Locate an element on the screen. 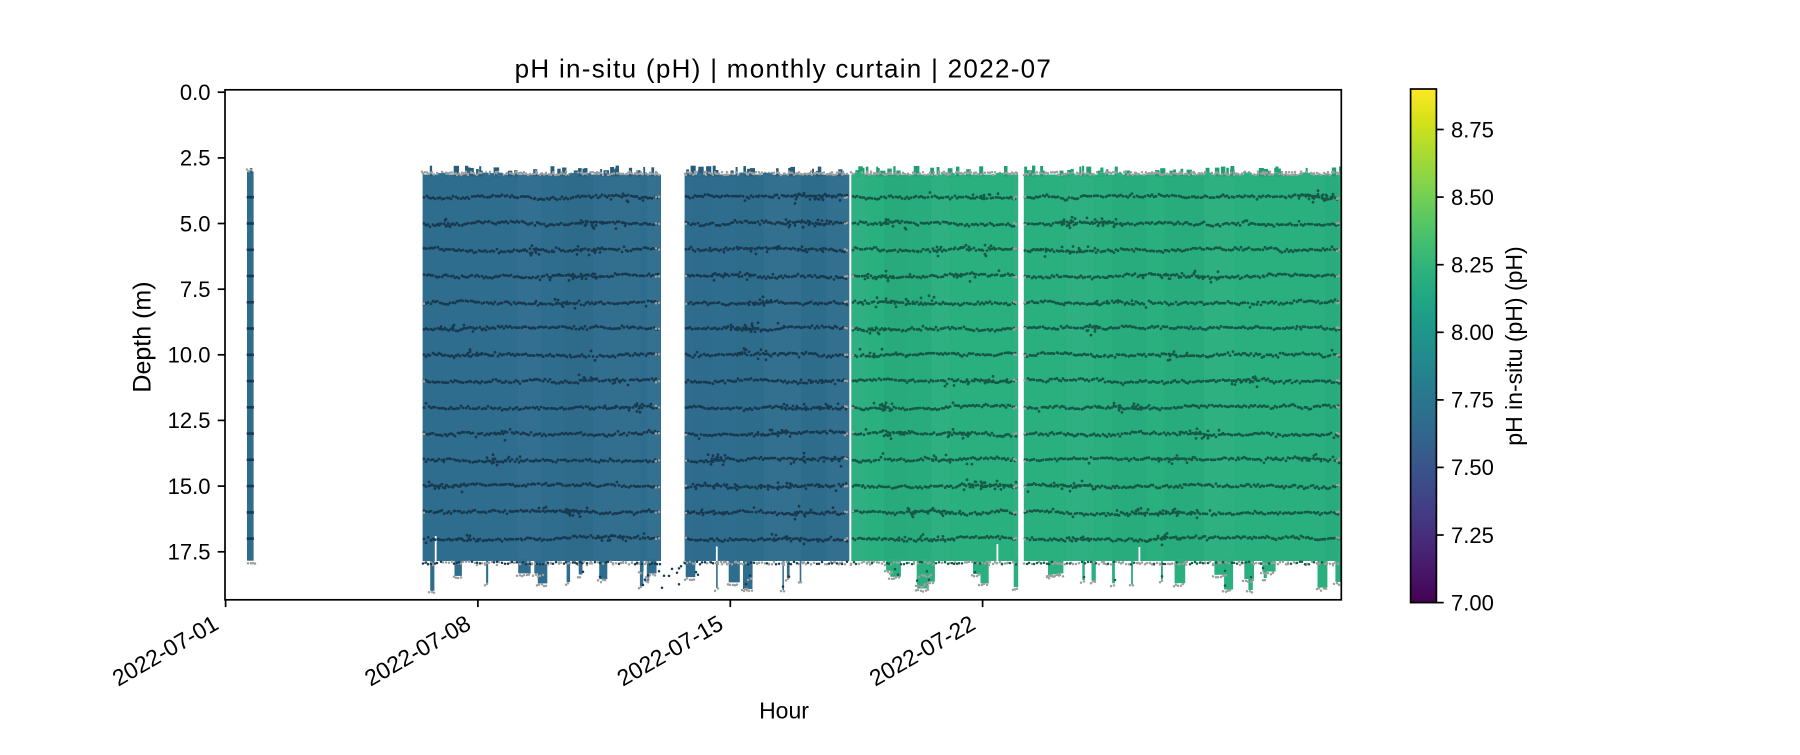 The height and width of the screenshot is (755, 1800). svg-text: 7.75 is located at coordinates (1472, 400).